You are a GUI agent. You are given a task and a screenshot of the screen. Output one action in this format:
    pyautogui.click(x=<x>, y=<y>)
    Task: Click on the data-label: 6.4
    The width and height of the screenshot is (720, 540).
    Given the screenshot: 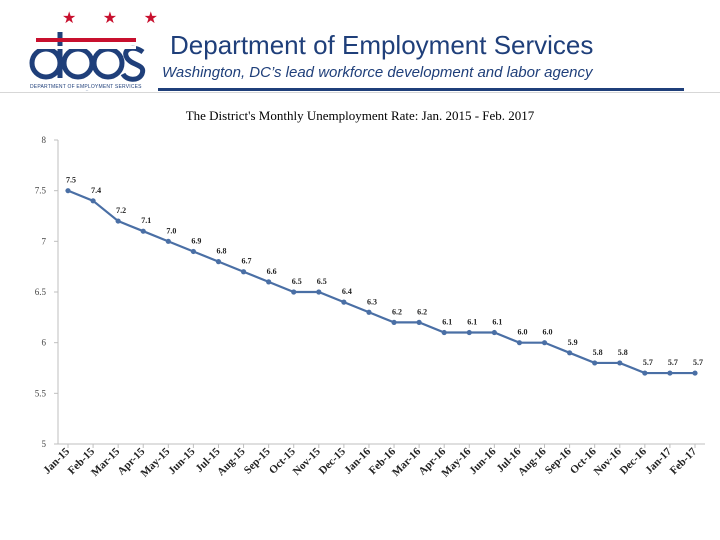 What is the action you would take?
    pyautogui.click(x=347, y=291)
    